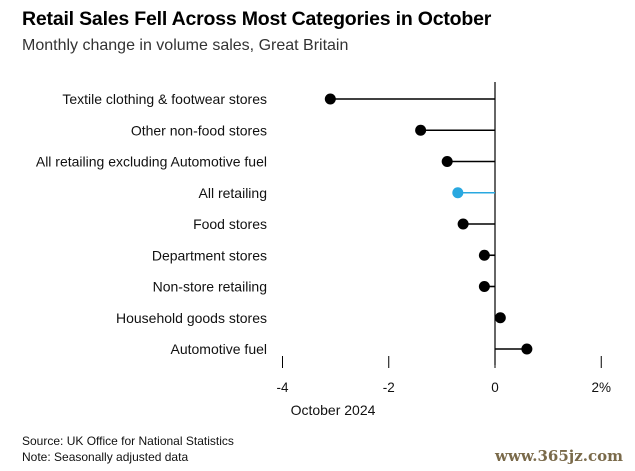 The width and height of the screenshot is (635, 471). I want to click on x-tick-label: 2%, so click(601, 387).